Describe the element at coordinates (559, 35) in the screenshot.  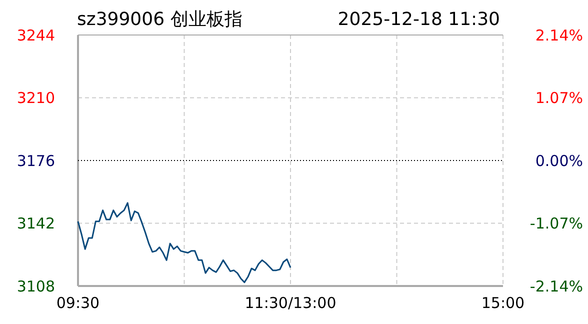
I see `y2-tick-label: 2.14%` at that location.